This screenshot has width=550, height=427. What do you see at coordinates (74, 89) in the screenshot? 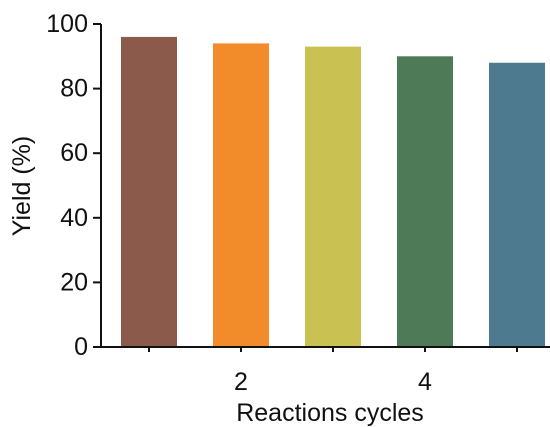
I see `y-tick-label: 80` at bounding box center [74, 89].